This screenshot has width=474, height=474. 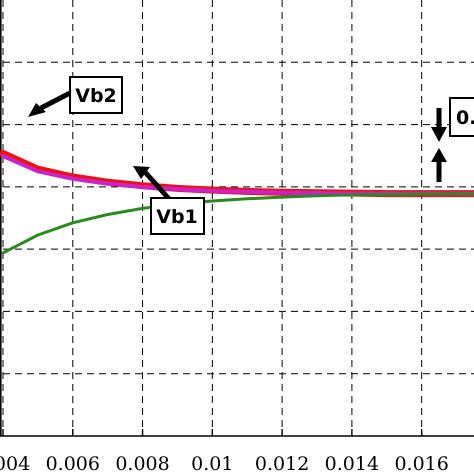 What do you see at coordinates (352, 463) in the screenshot?
I see `x-tick-label: 0.014` at bounding box center [352, 463].